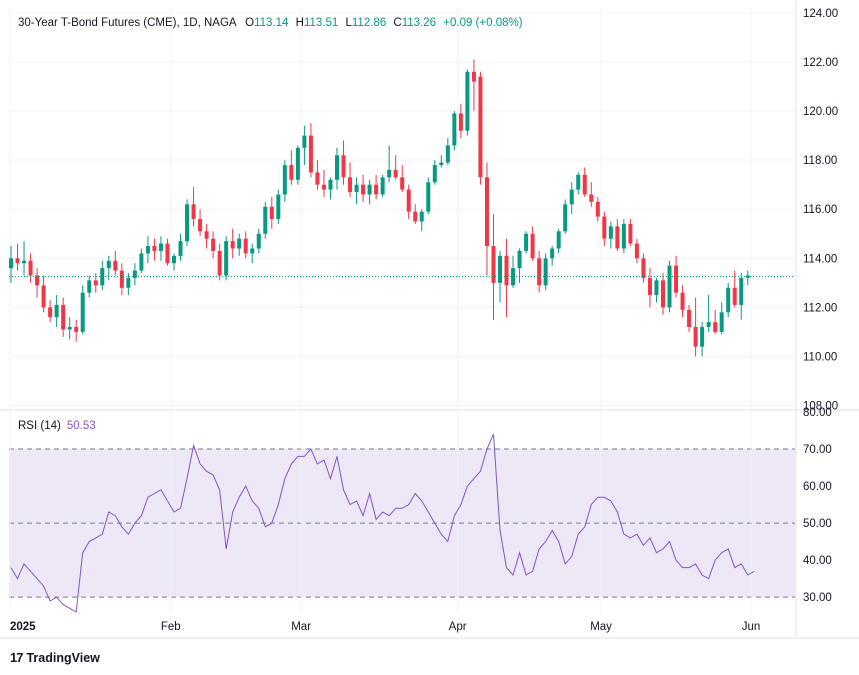 Image resolution: width=859 pixels, height=675 pixels. Describe the element at coordinates (397, 23) in the screenshot. I see `close-label: C` at that location.